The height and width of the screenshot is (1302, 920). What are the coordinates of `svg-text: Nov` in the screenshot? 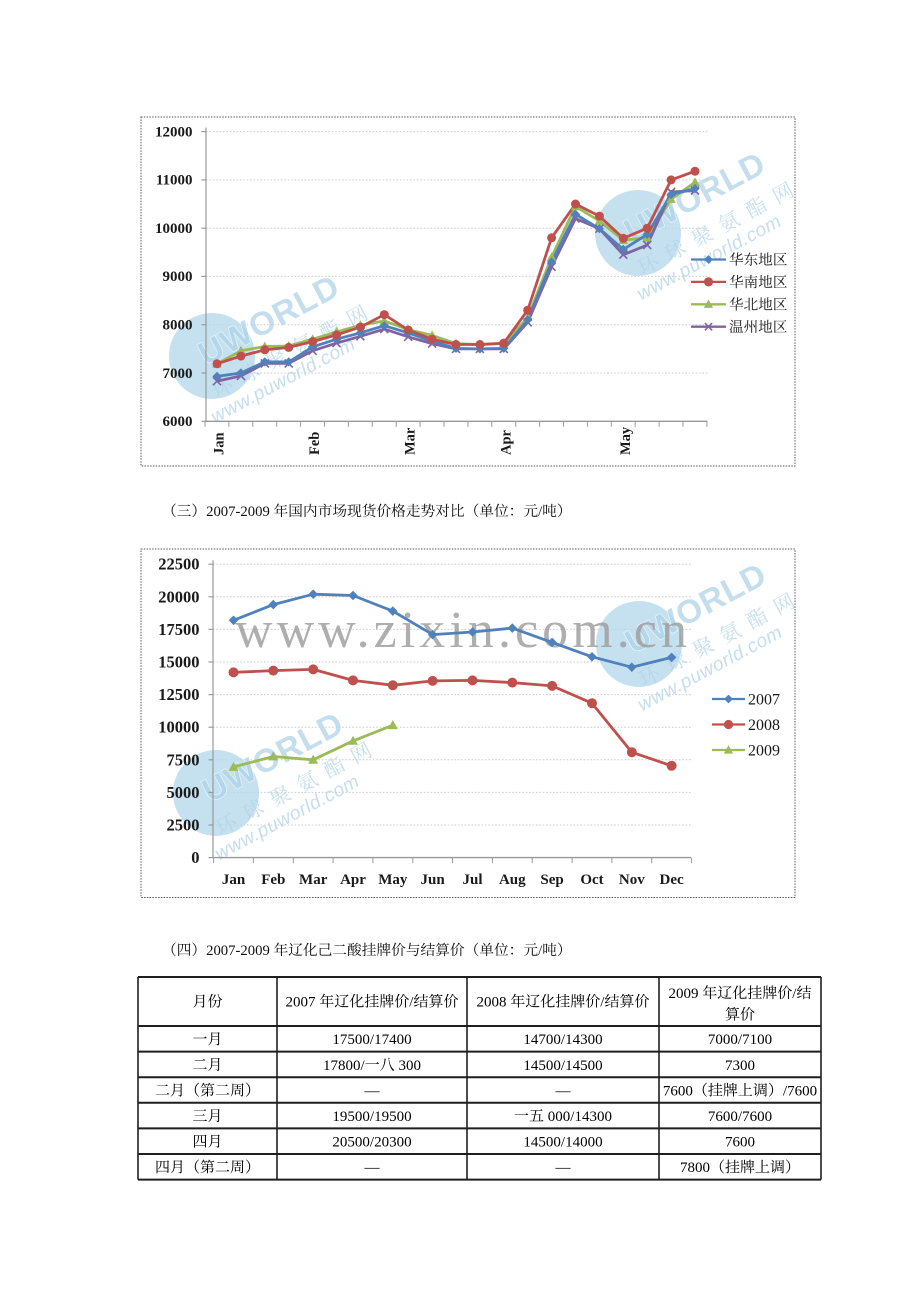 It's located at (632, 880).